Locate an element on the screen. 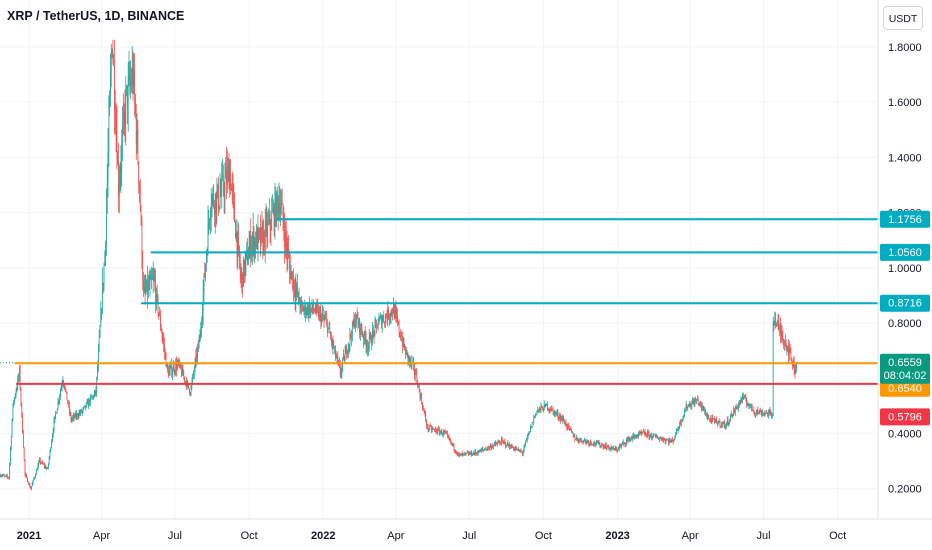  level-tag-bg is located at coordinates (905, 303).